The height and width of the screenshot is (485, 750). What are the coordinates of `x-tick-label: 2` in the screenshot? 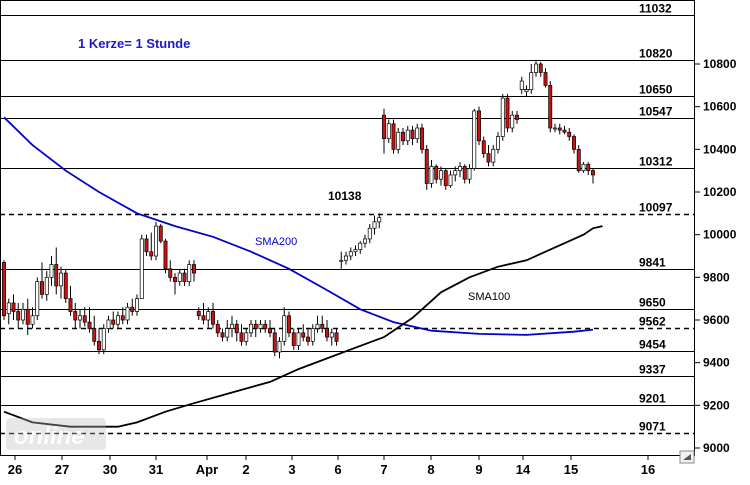 It's located at (245, 469).